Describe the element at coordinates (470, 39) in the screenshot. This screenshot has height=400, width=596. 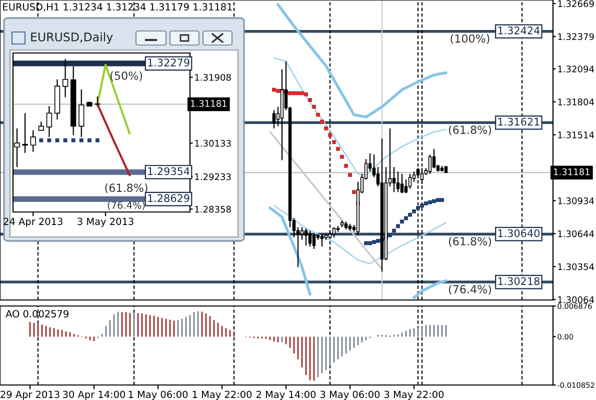
I see `annotation: (100%)` at that location.